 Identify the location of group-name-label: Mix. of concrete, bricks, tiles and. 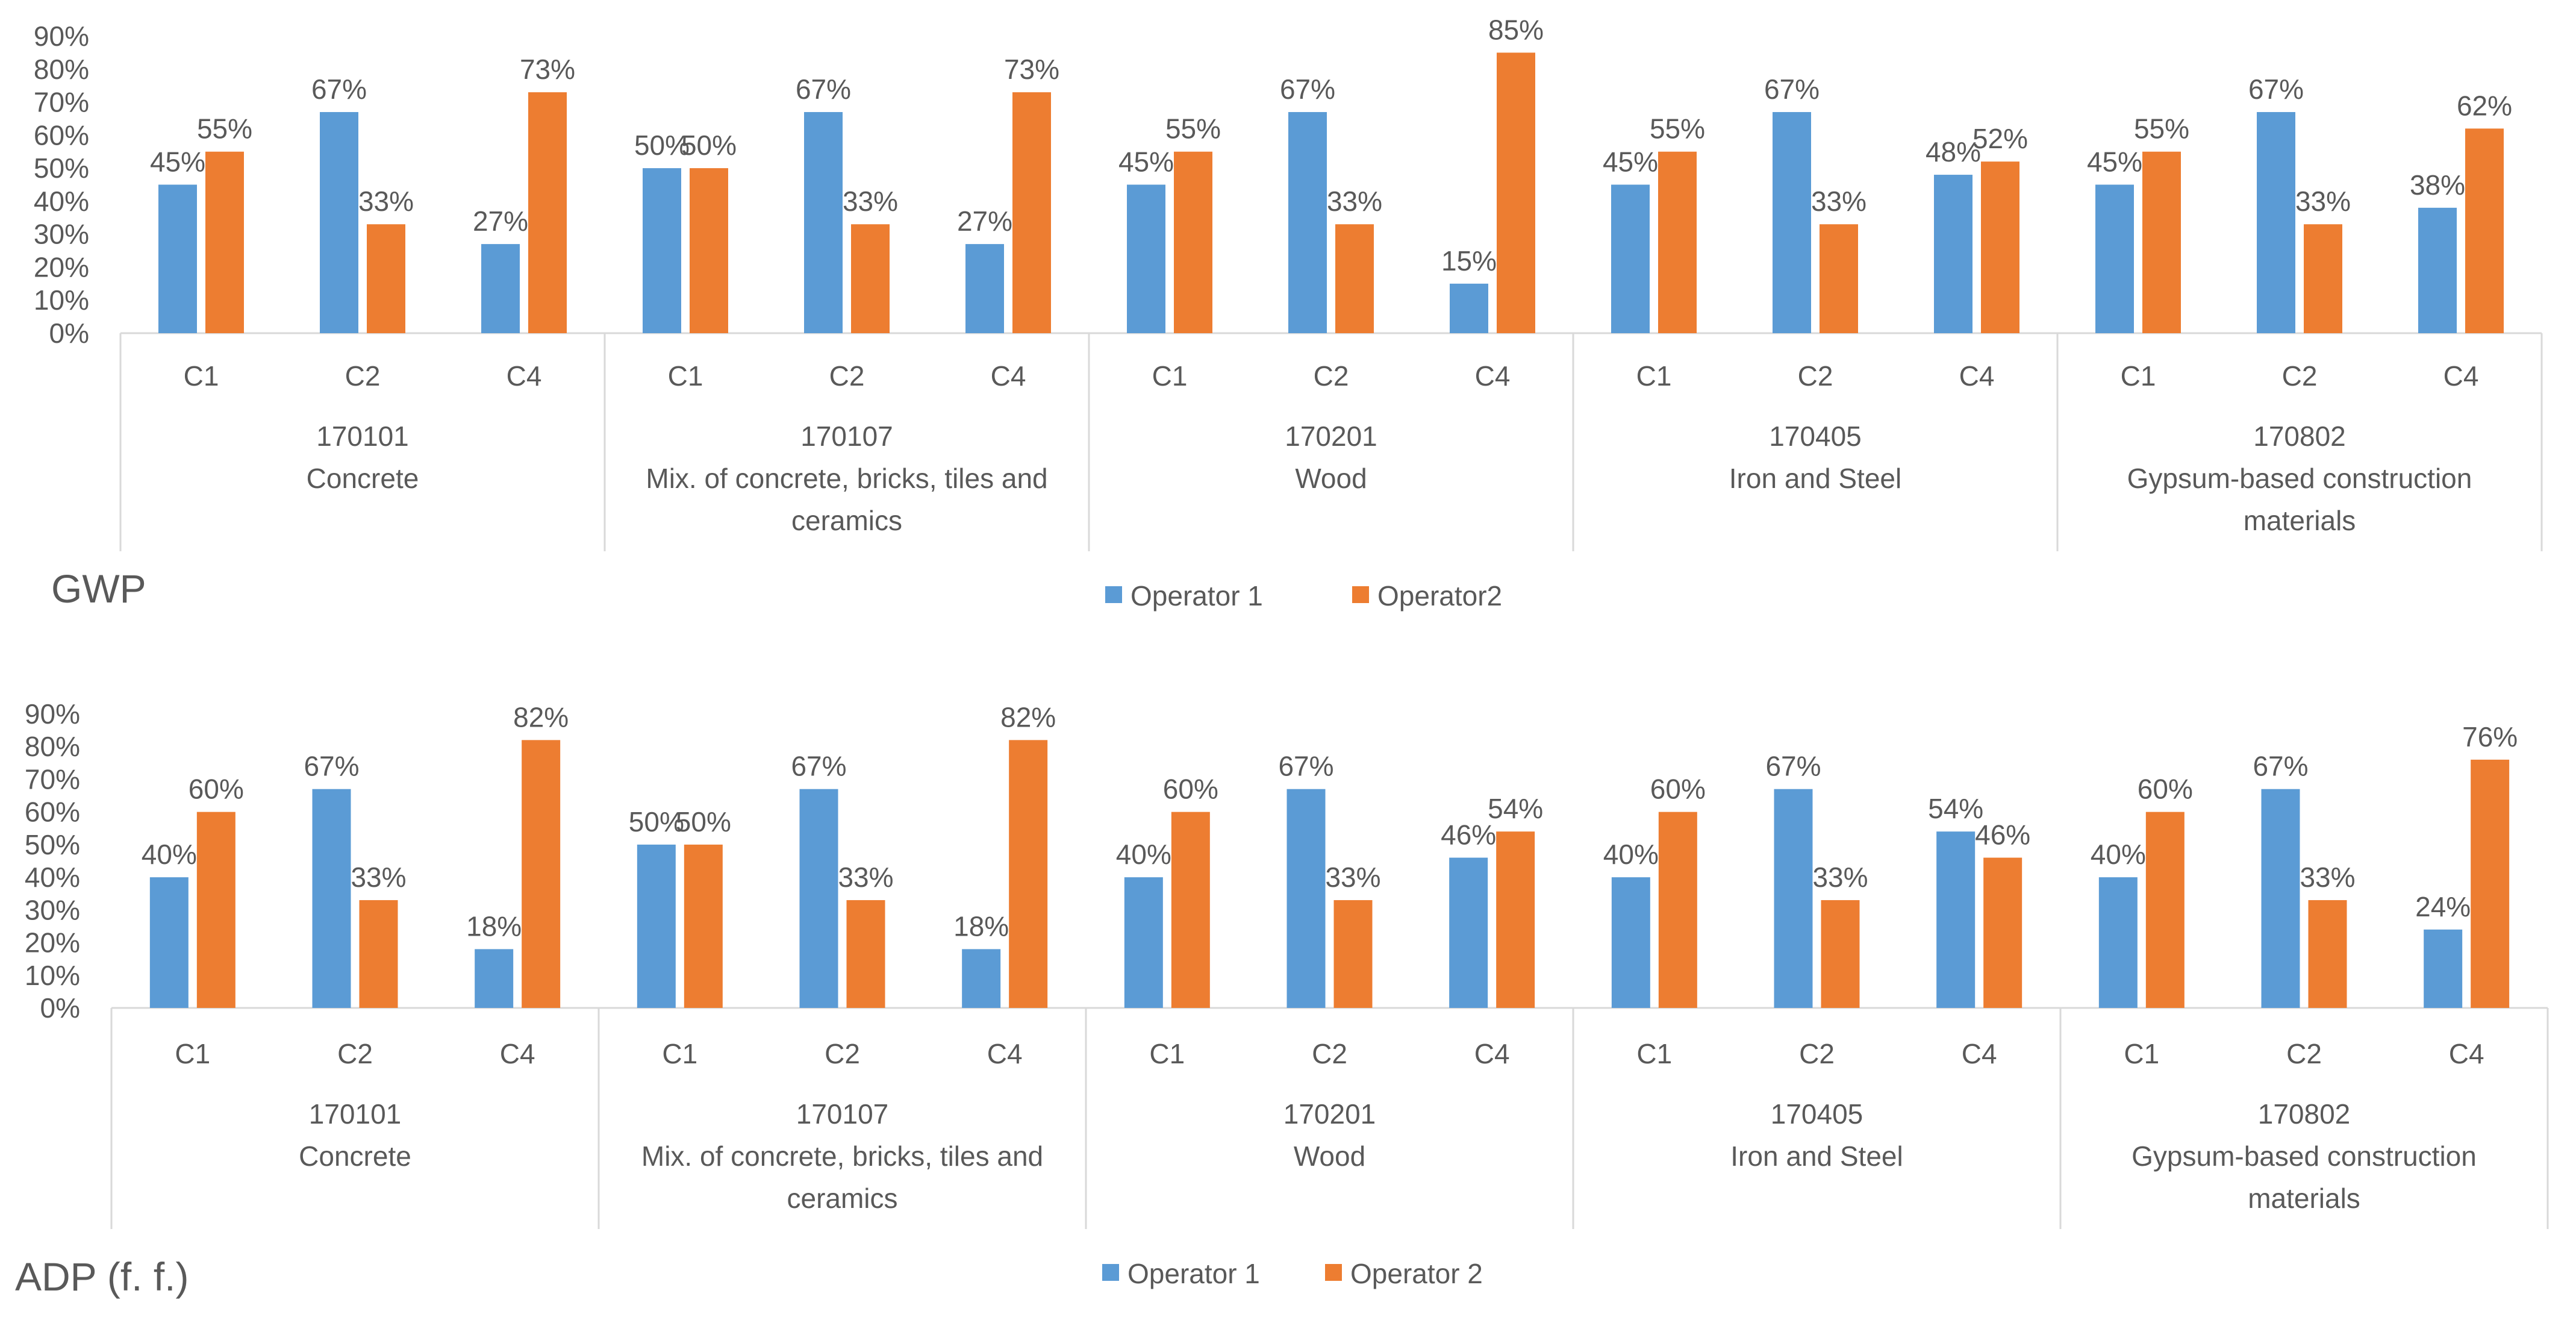
(842, 1156).